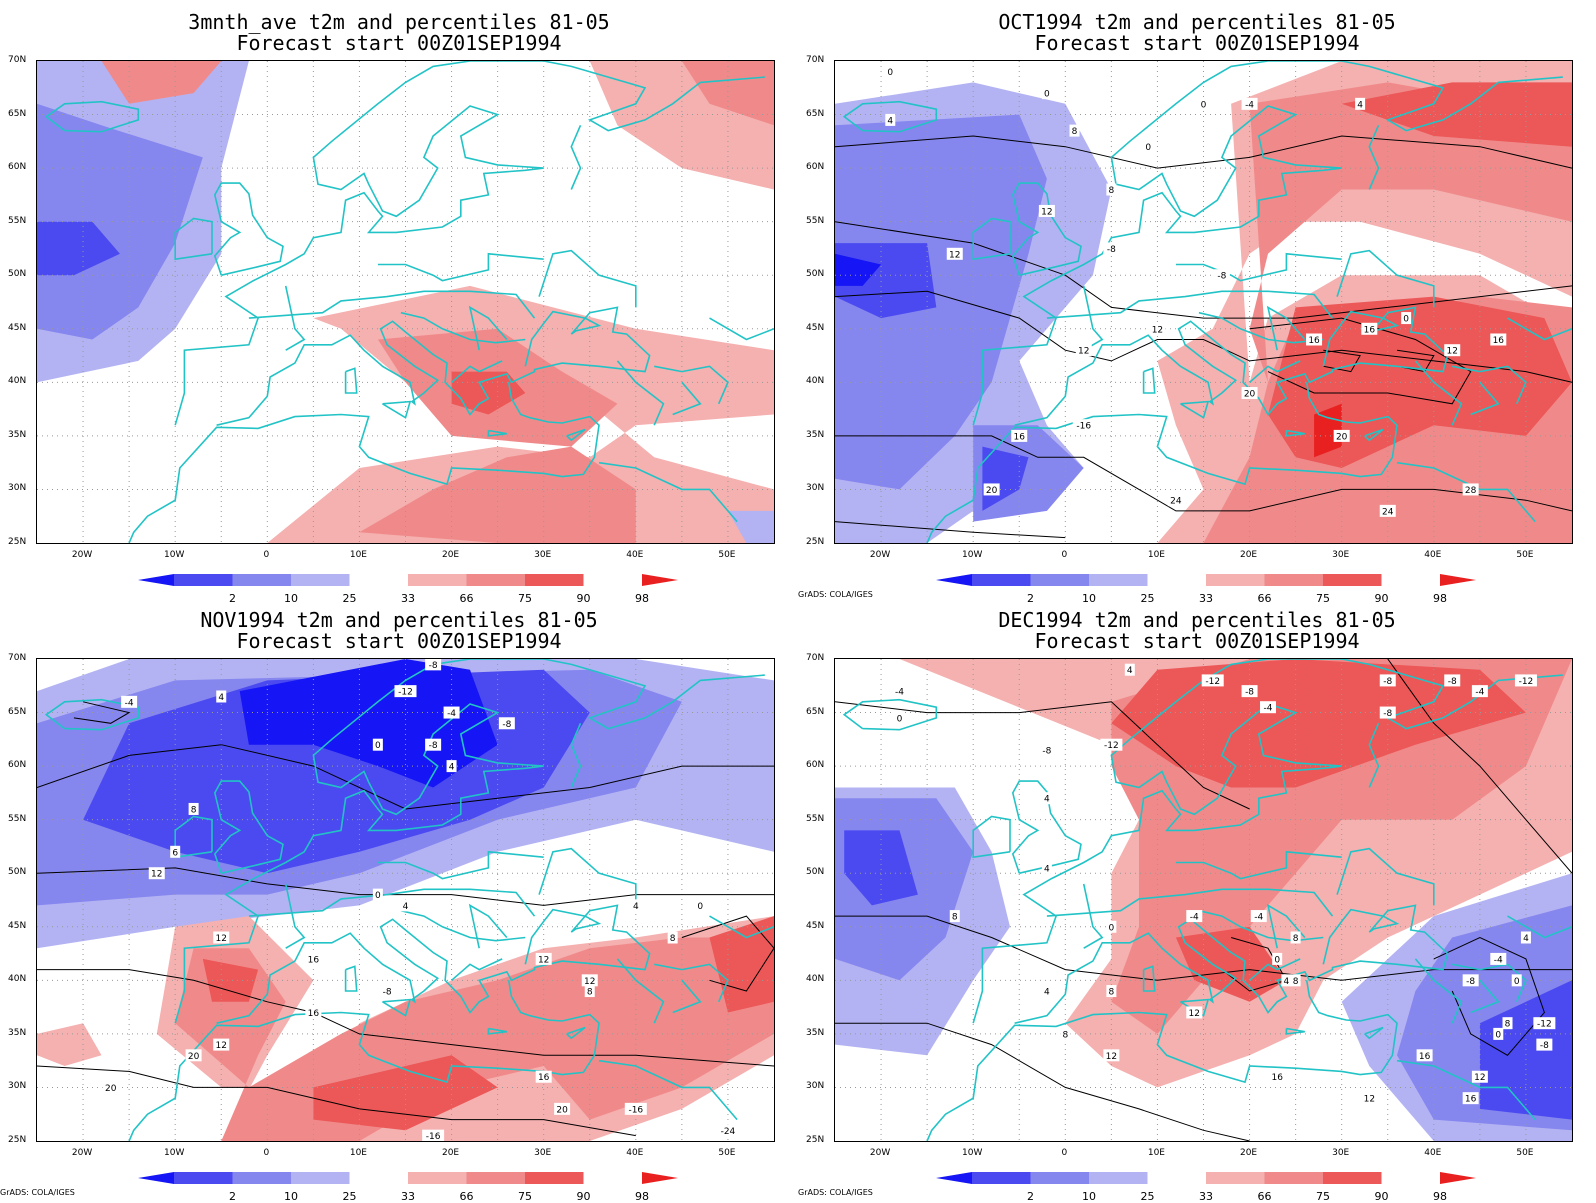 The height and width of the screenshot is (1203, 1596). I want to click on longitude-label: 20W, so click(82, 1153).